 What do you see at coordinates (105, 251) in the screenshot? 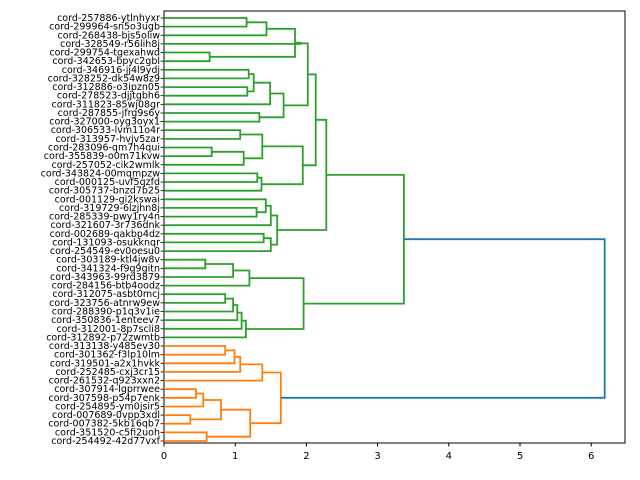
I see `leaf-label: cord-254549-ev0oesu0` at bounding box center [105, 251].